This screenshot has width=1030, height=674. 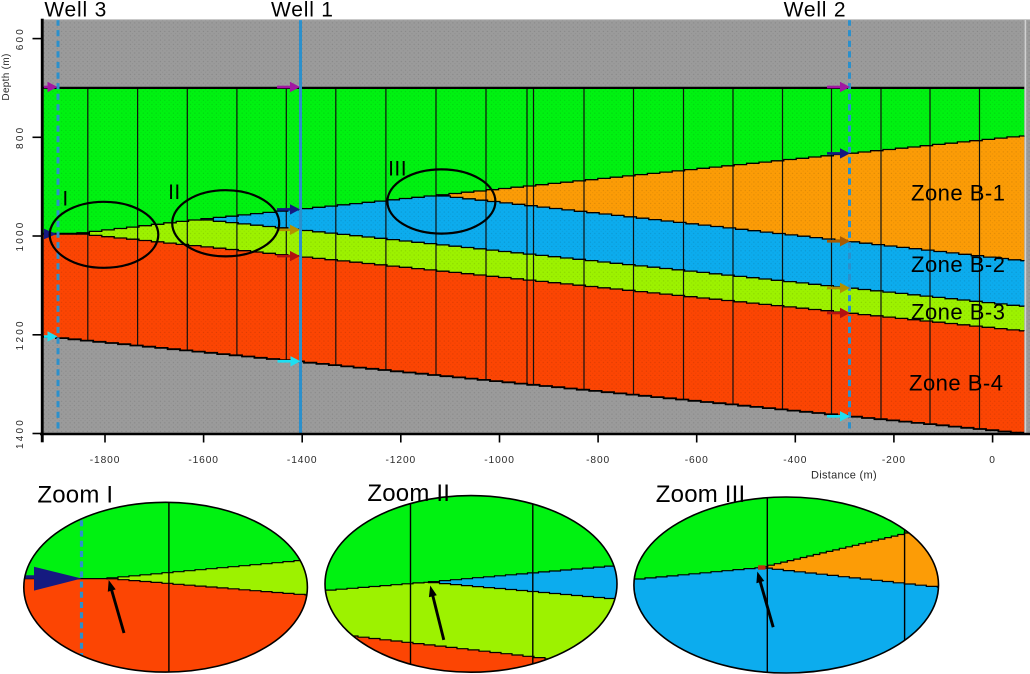 I want to click on svg-text: III, so click(x=397, y=169).